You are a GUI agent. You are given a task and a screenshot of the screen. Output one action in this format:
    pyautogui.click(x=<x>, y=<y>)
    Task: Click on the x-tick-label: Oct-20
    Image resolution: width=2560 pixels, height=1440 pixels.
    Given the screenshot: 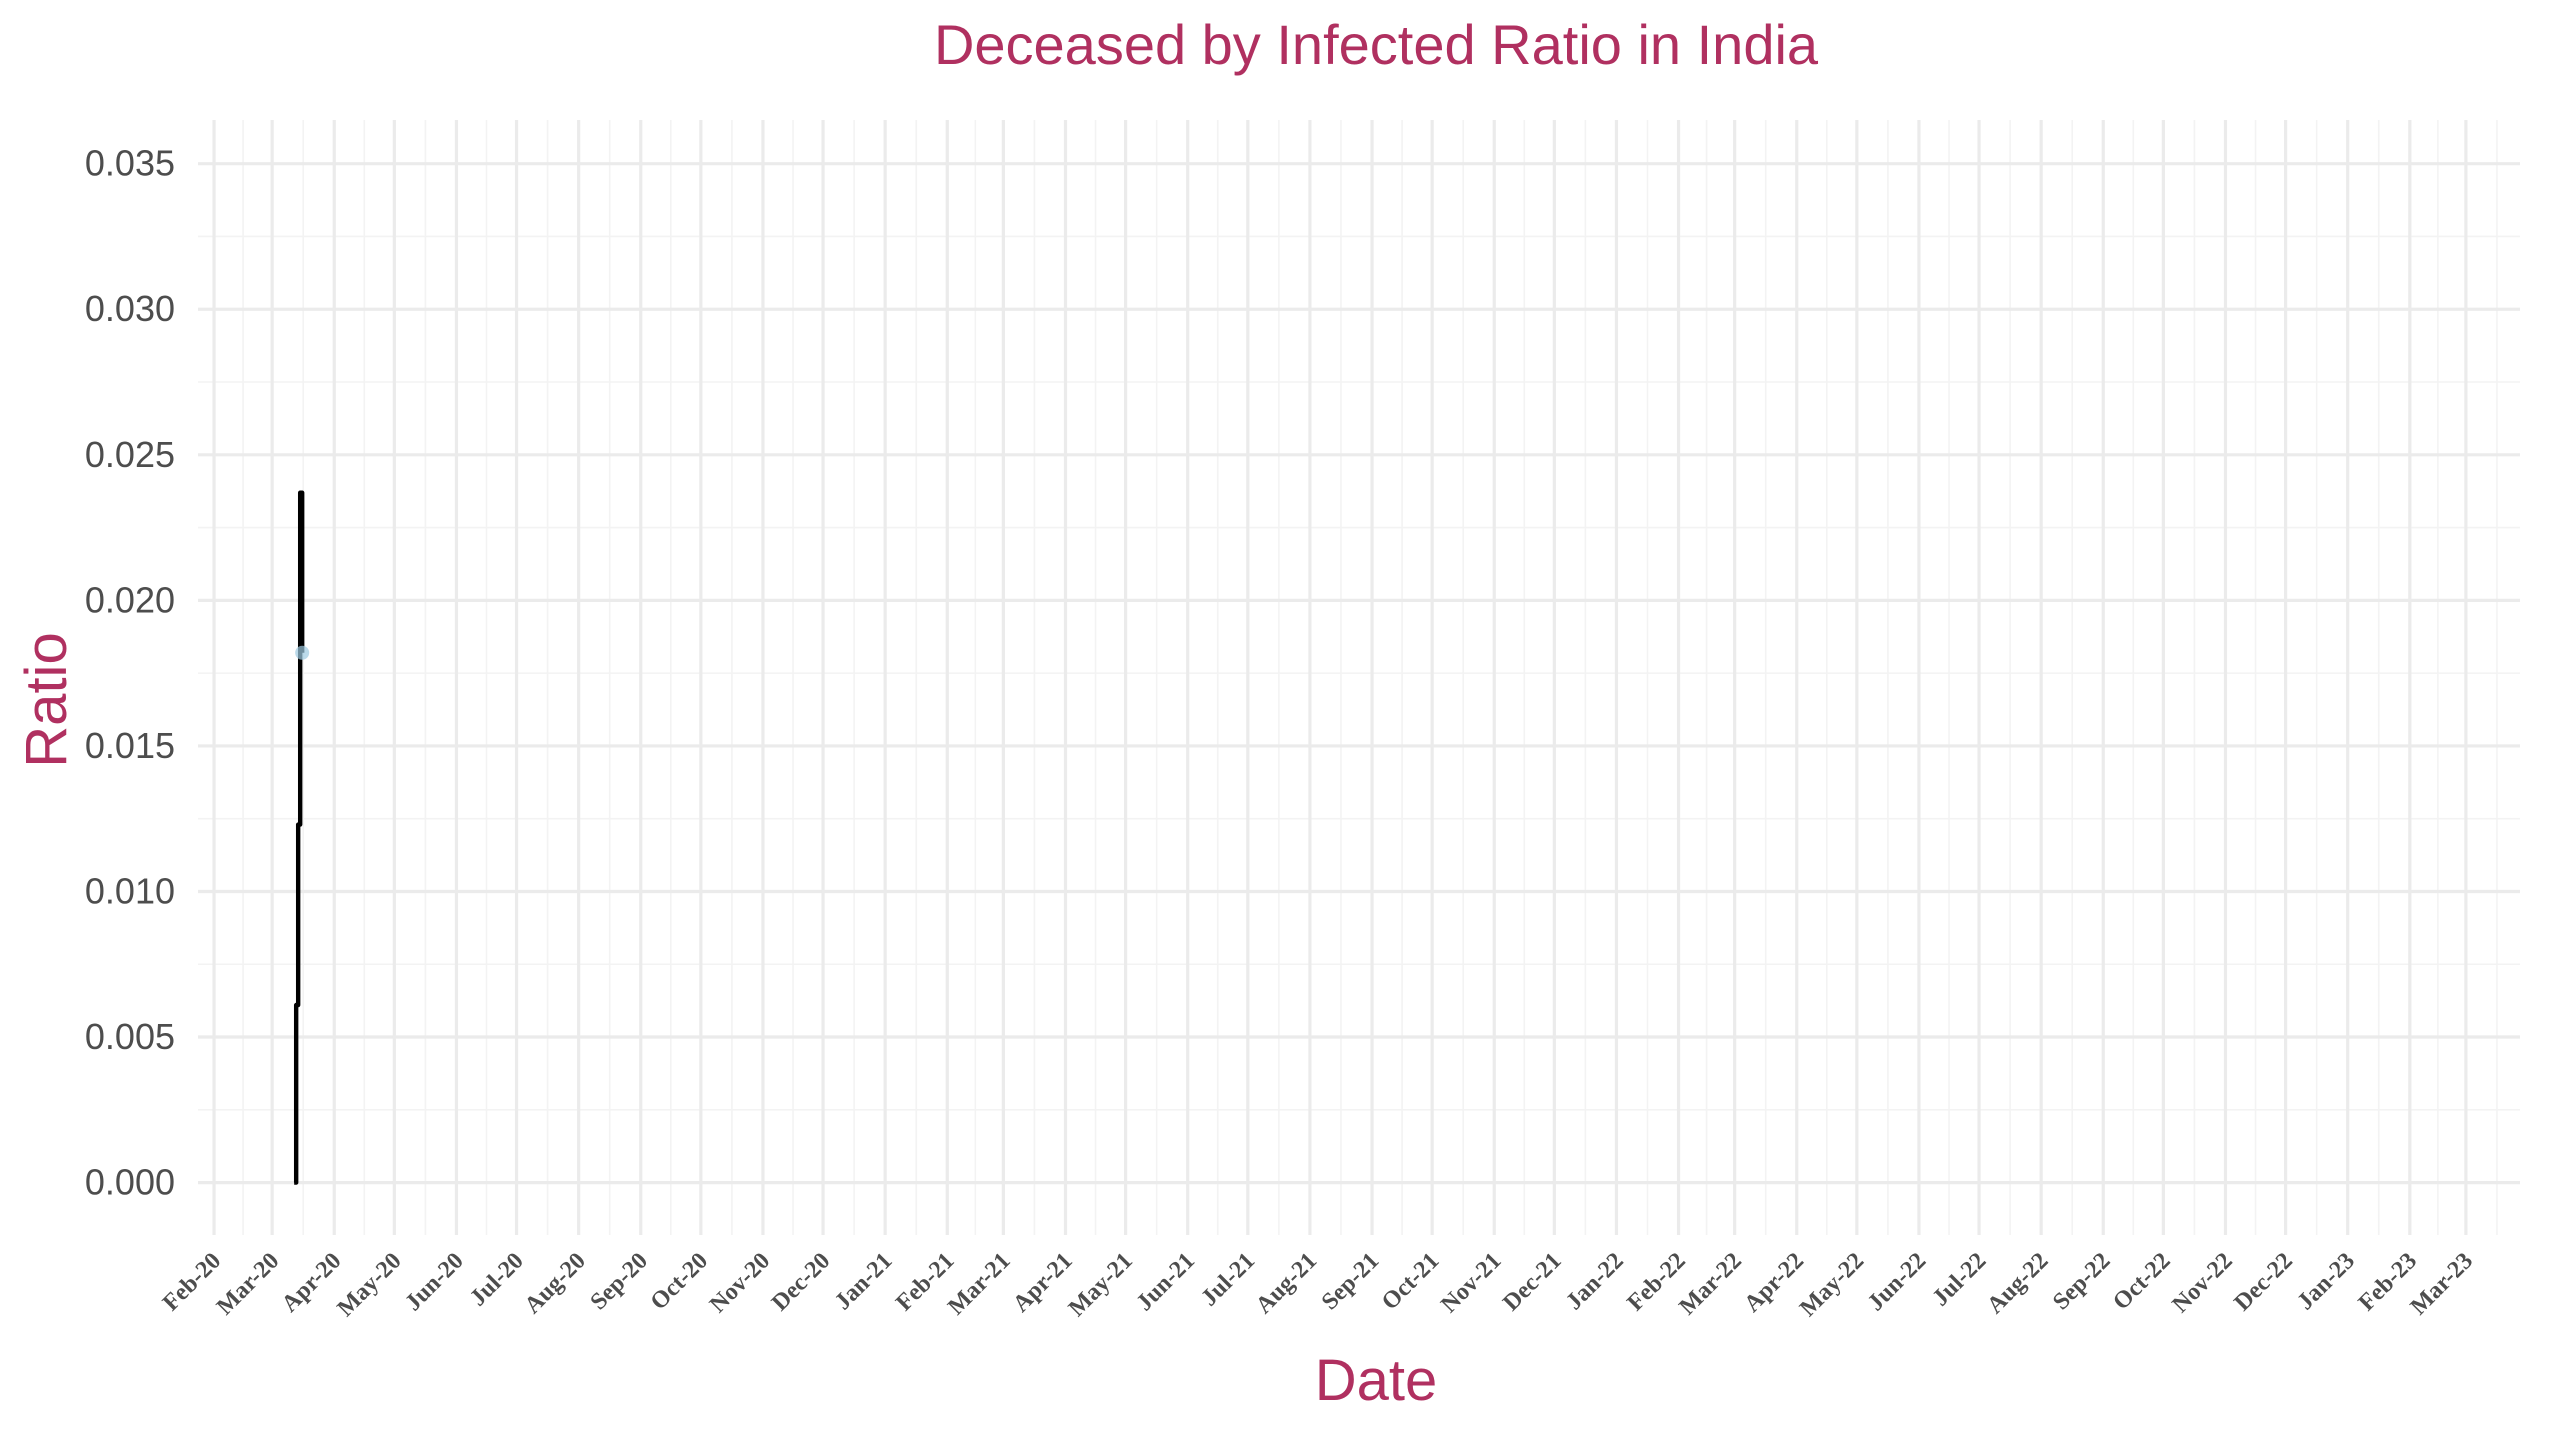 What is the action you would take?
    pyautogui.click(x=679, y=1281)
    